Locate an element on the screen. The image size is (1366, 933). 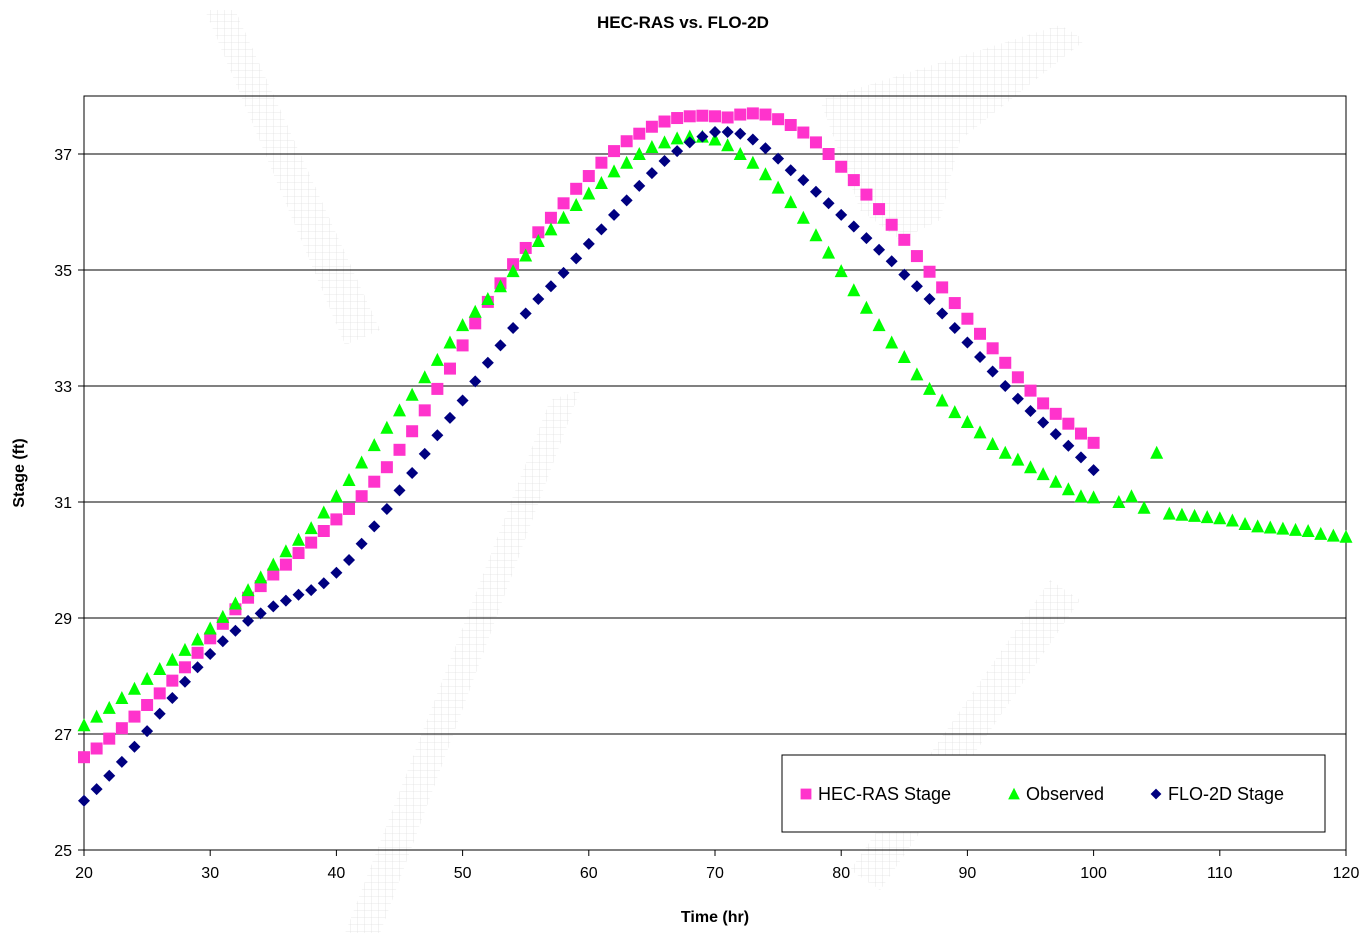
x-tick-label: 100 is located at coordinates (1093, 873).